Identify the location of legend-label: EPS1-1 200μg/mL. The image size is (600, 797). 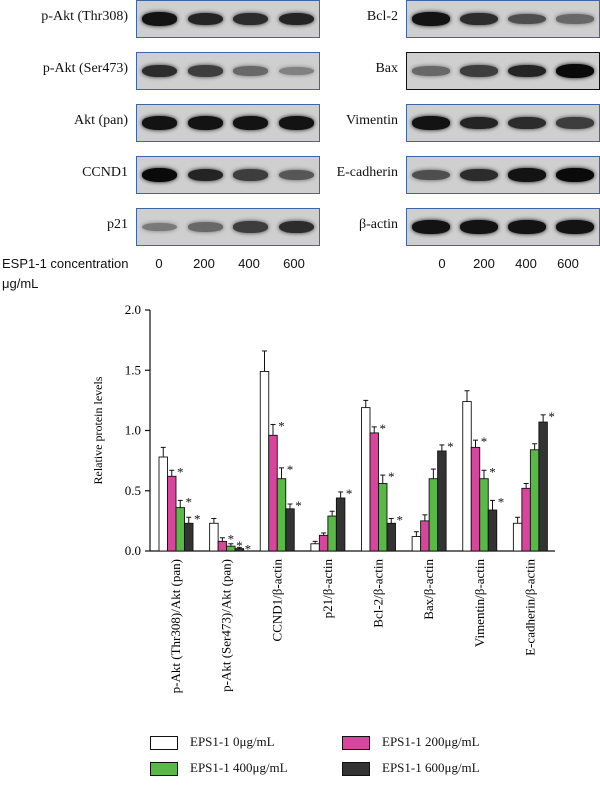
(431, 741).